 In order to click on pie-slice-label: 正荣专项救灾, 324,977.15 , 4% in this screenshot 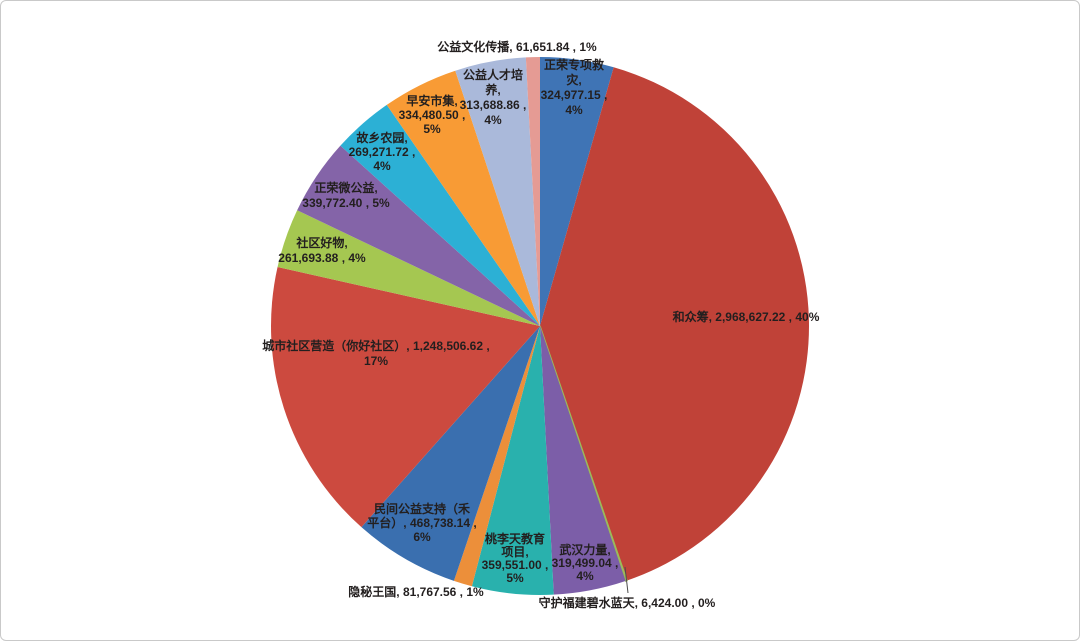, I will do `click(574, 87)`.